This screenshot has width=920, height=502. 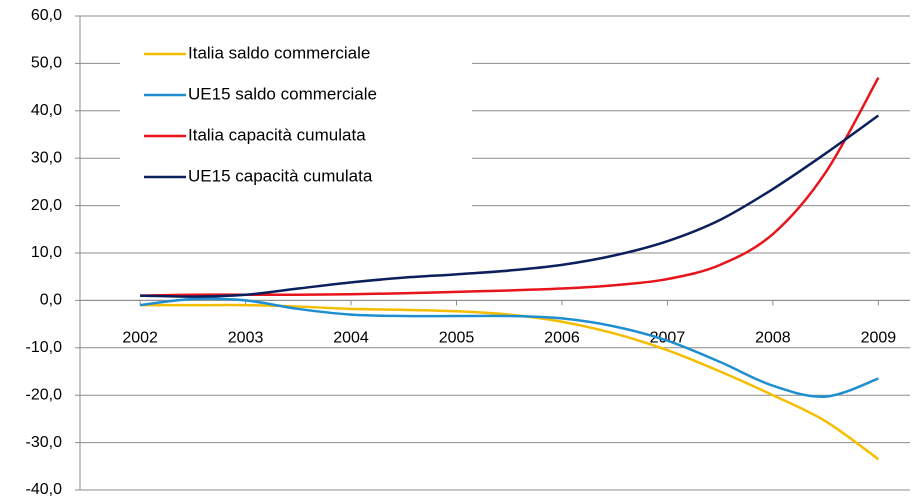 I want to click on x-tick-label: 2005, so click(x=457, y=338).